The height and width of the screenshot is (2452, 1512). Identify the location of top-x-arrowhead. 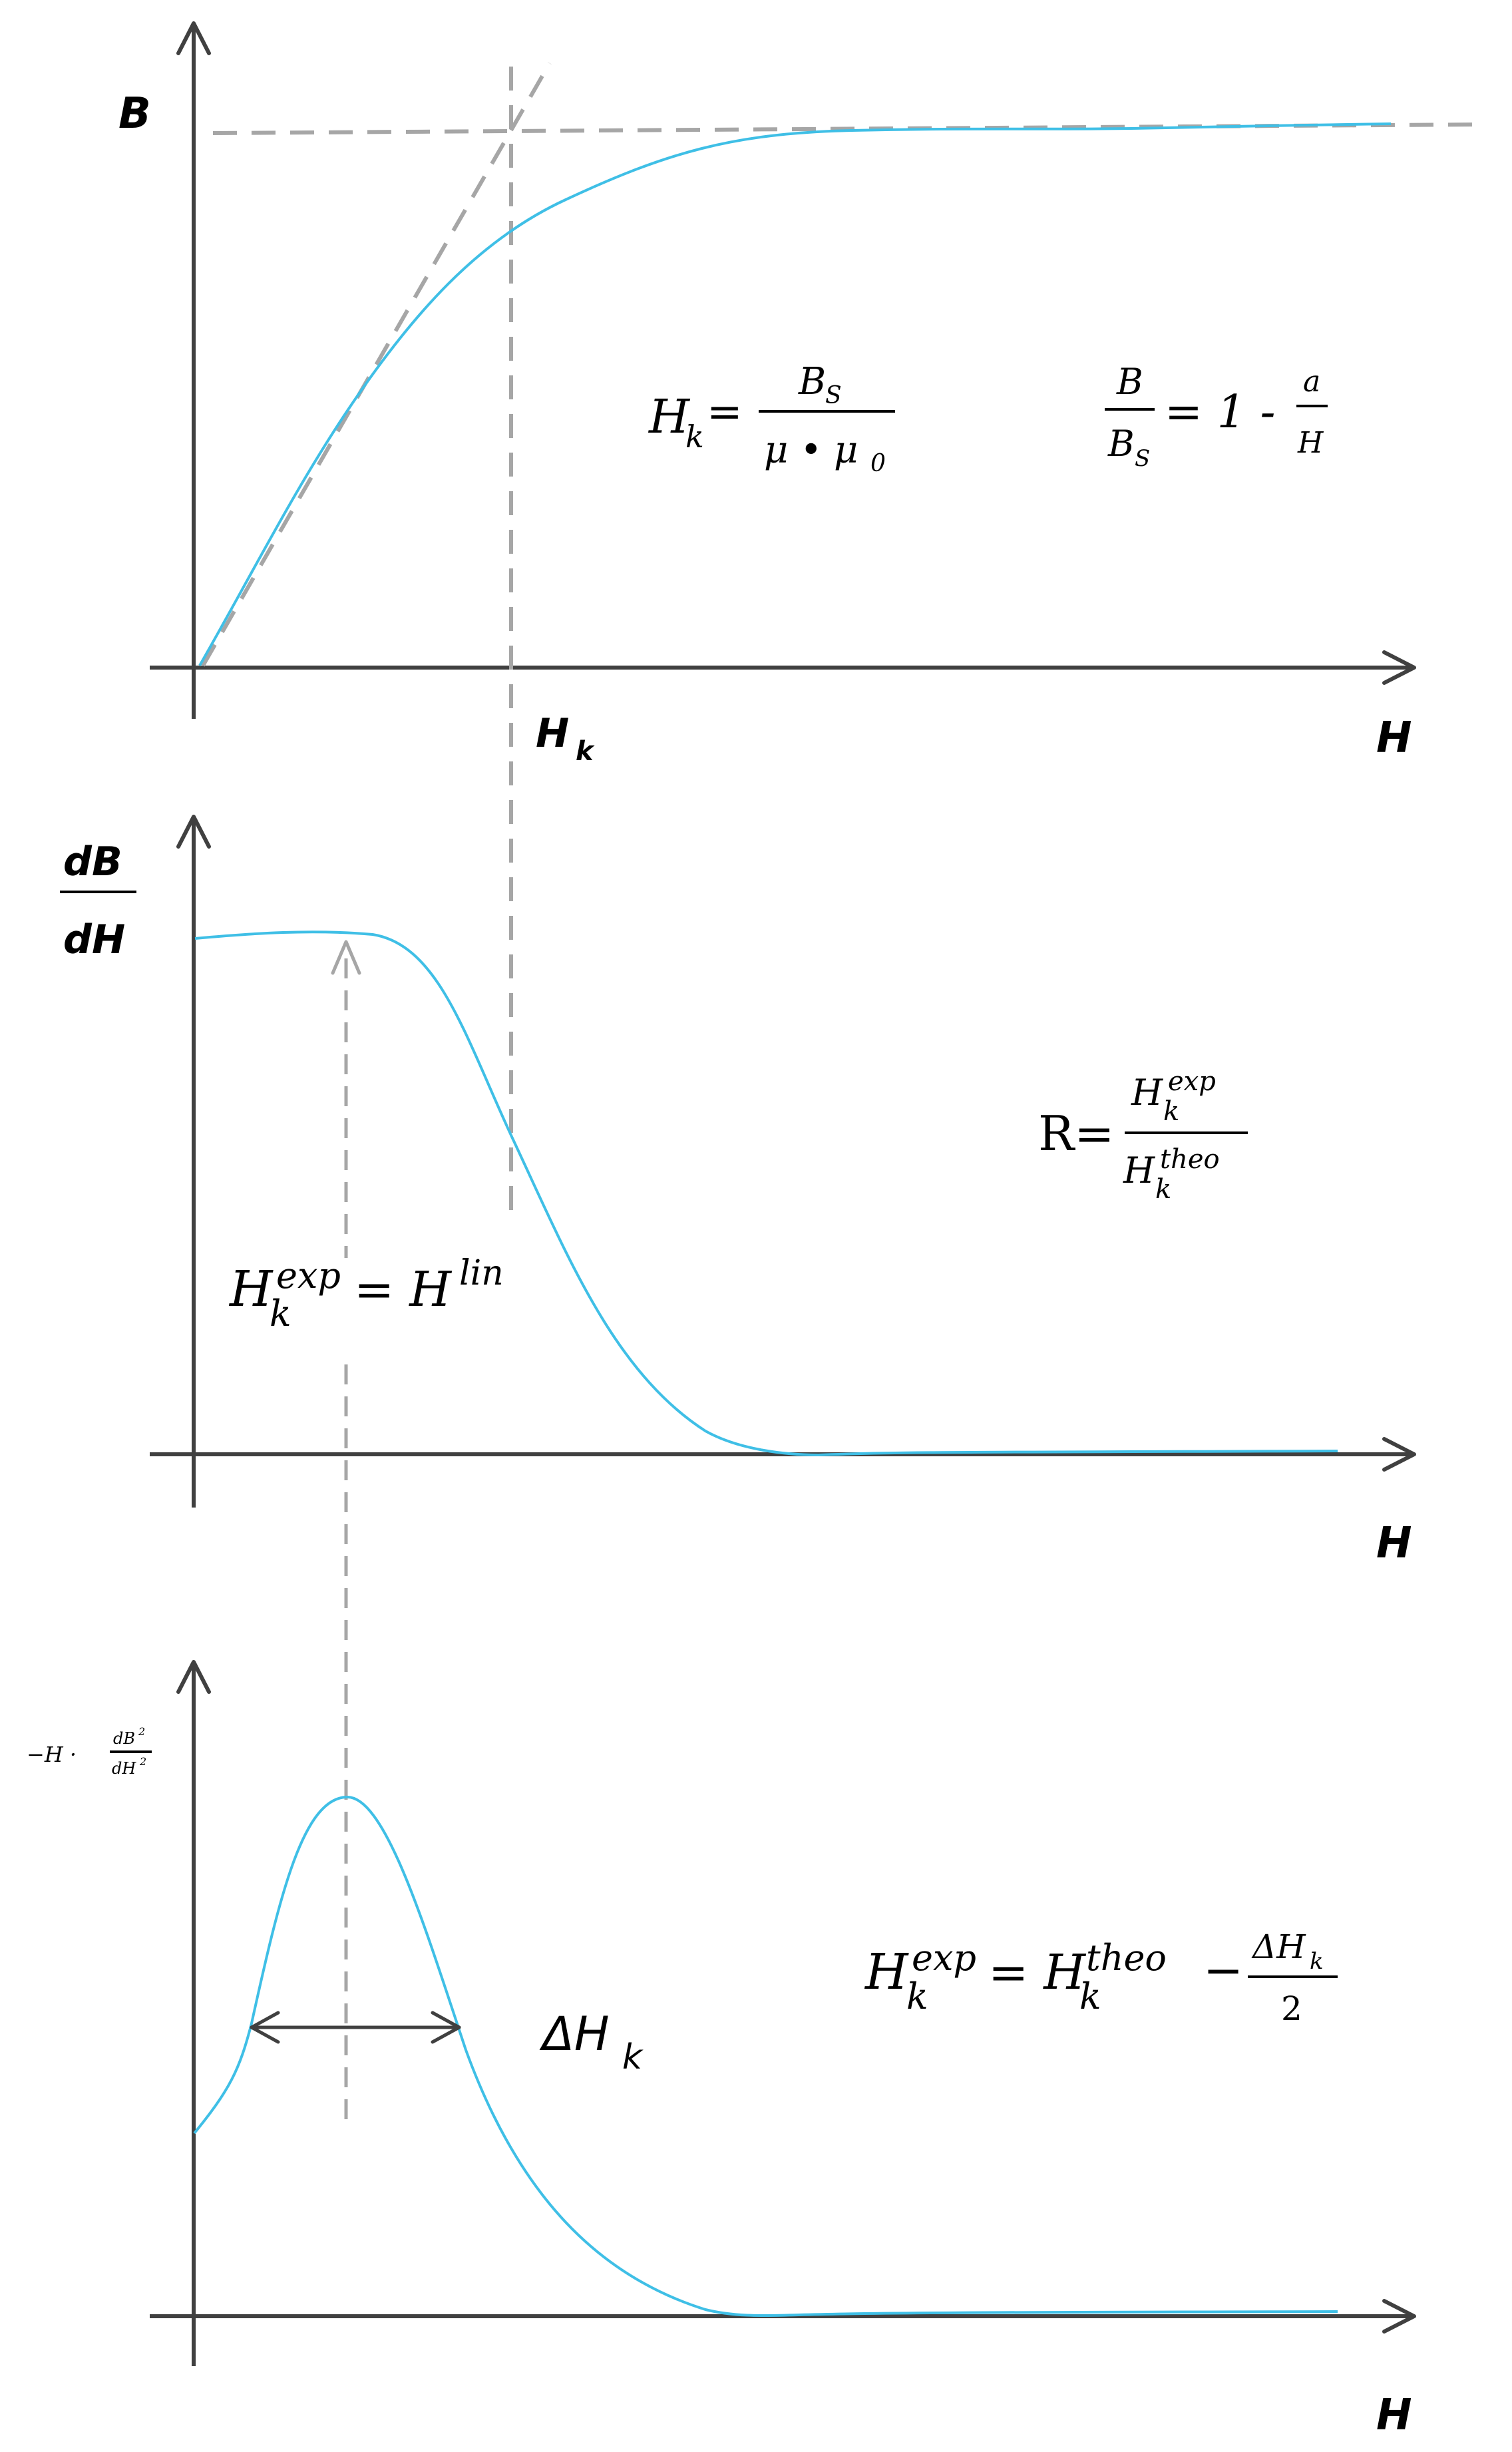
(1399, 667).